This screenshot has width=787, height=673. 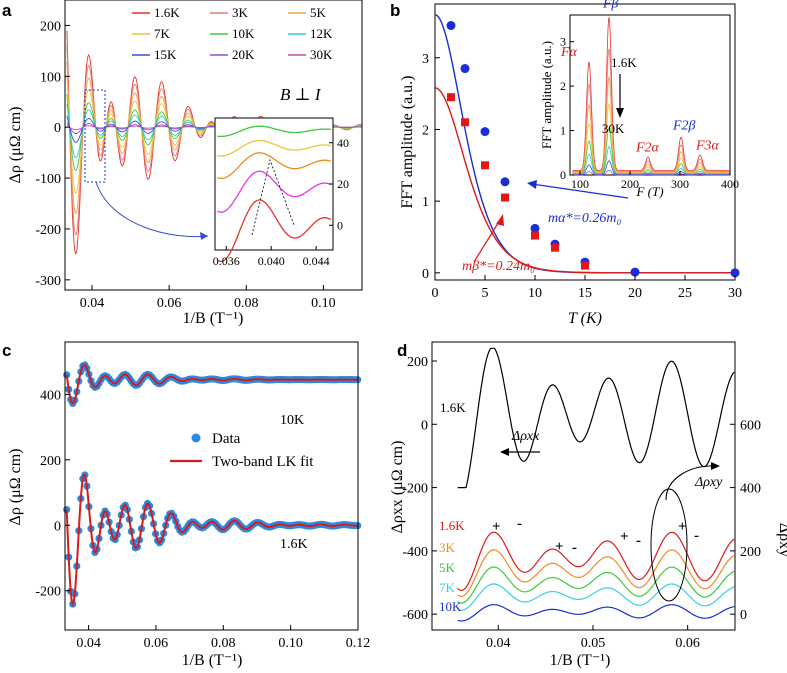 I want to click on b-xtick-label: 15, so click(x=585, y=293).